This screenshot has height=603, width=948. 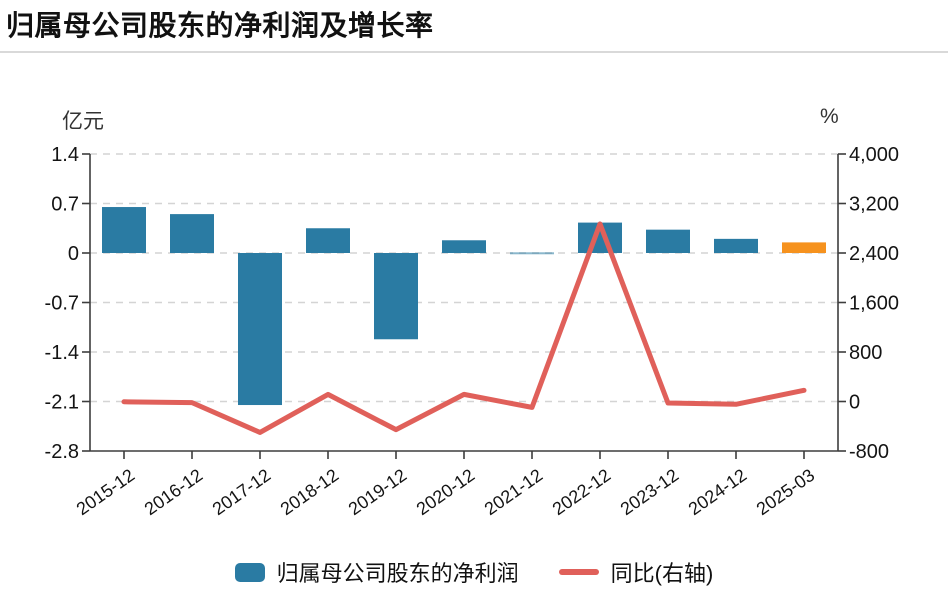 What do you see at coordinates (62, 353) in the screenshot?
I see `left-tick-label: -1.4` at bounding box center [62, 353].